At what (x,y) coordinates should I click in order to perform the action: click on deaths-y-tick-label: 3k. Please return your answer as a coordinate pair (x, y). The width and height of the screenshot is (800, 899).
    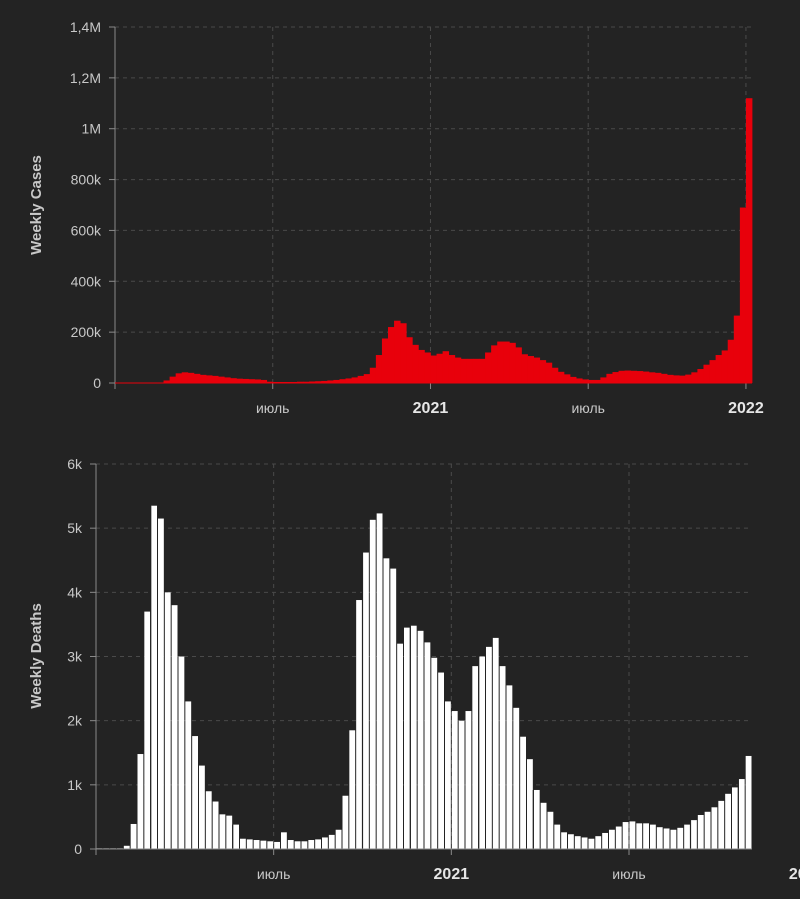
    Looking at the image, I should click on (75, 657).